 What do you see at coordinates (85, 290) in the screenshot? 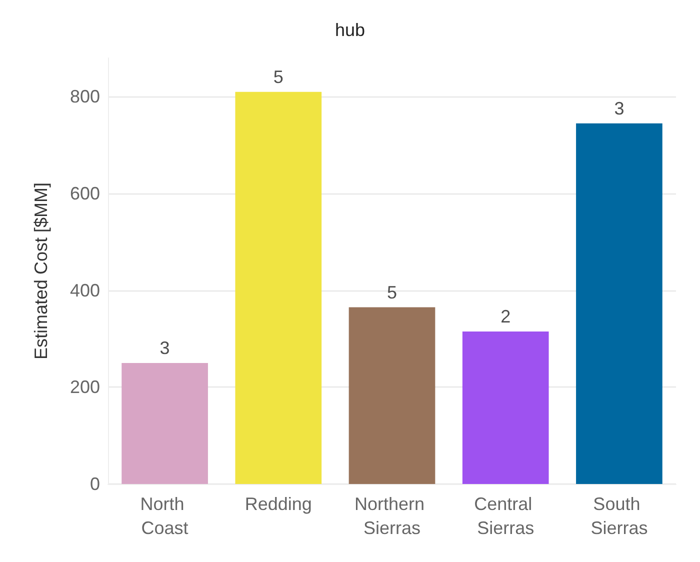
I see `y-tick-label: 400` at bounding box center [85, 290].